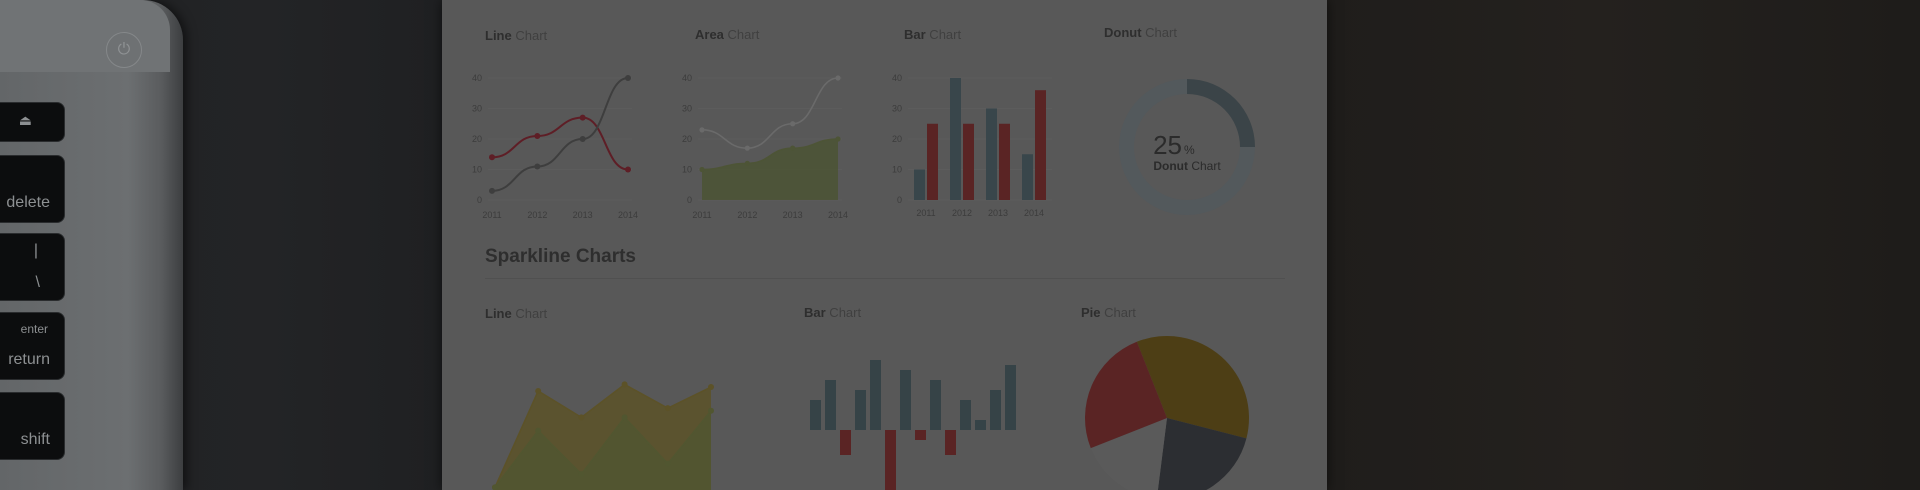  Describe the element at coordinates (25, 120) in the screenshot. I see `eject-icon: ⏏` at that location.